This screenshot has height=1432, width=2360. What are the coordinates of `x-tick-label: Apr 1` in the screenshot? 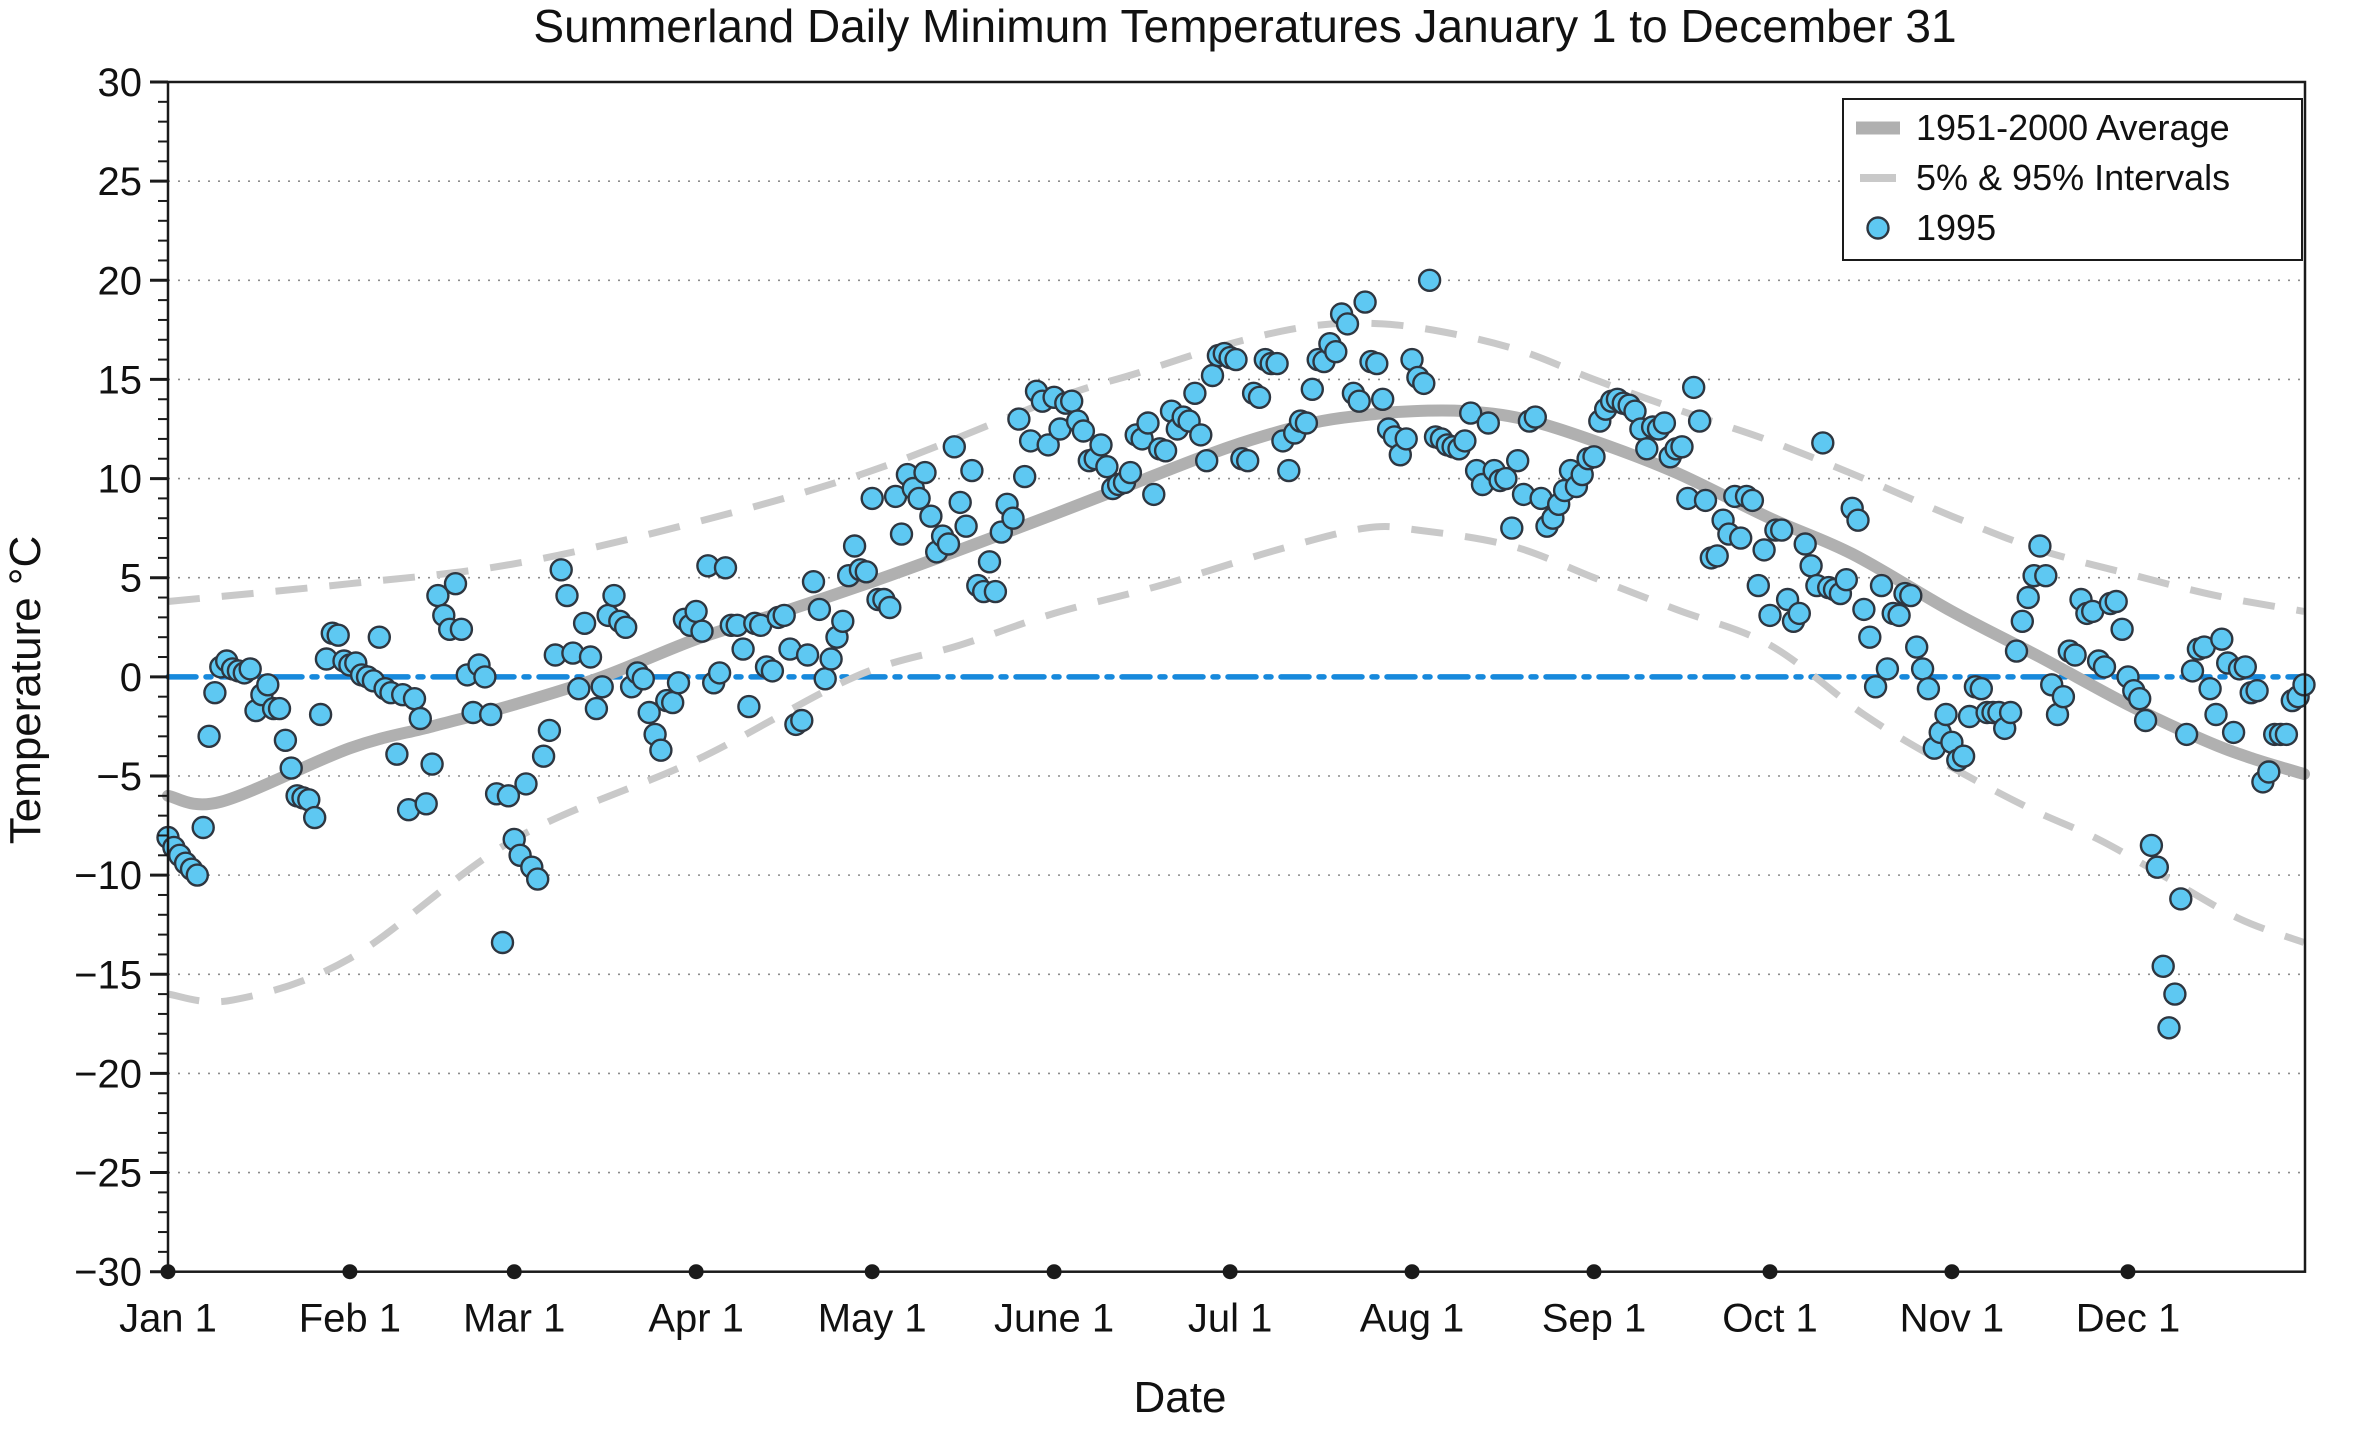 It's located at (696, 1319).